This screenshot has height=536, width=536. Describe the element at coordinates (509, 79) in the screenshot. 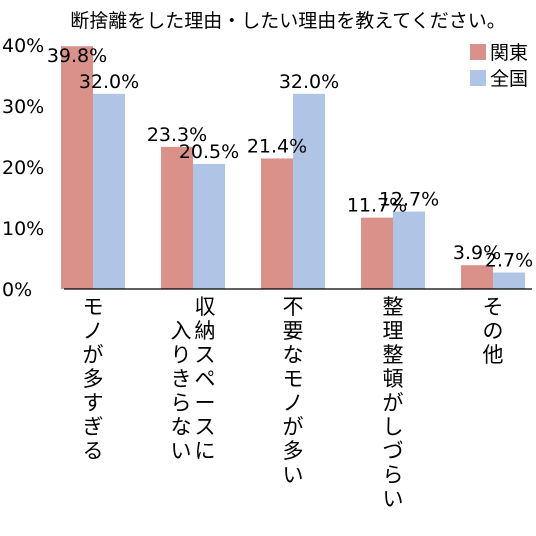

I see `legend-label-1: 全国` at that location.